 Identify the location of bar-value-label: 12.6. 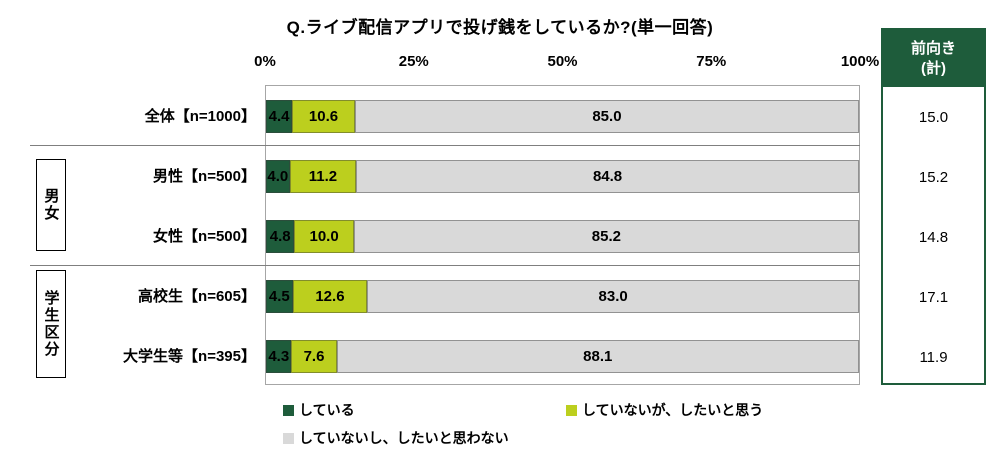
(330, 296).